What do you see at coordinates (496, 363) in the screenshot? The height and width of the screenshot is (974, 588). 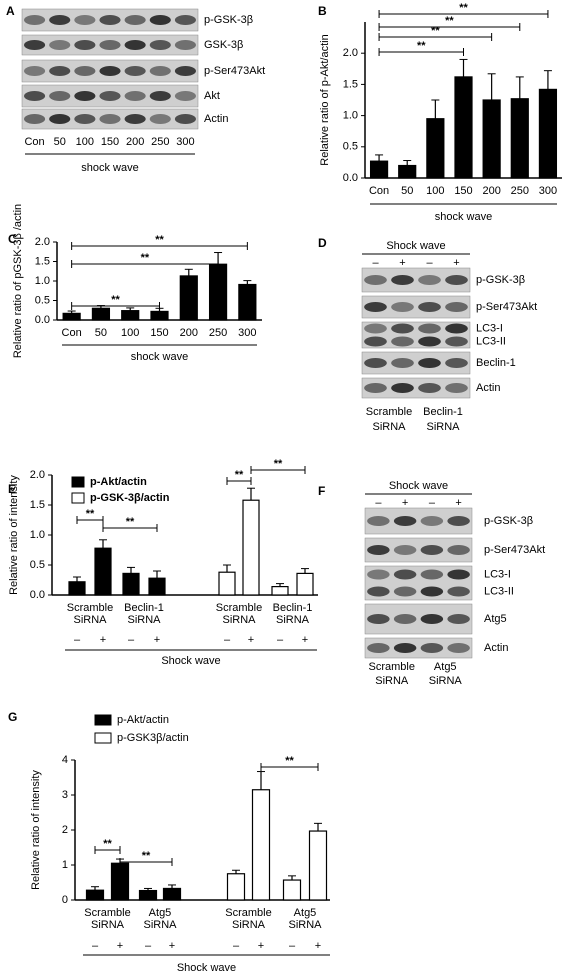 I see `blot-row-label: Beclin-1` at bounding box center [496, 363].